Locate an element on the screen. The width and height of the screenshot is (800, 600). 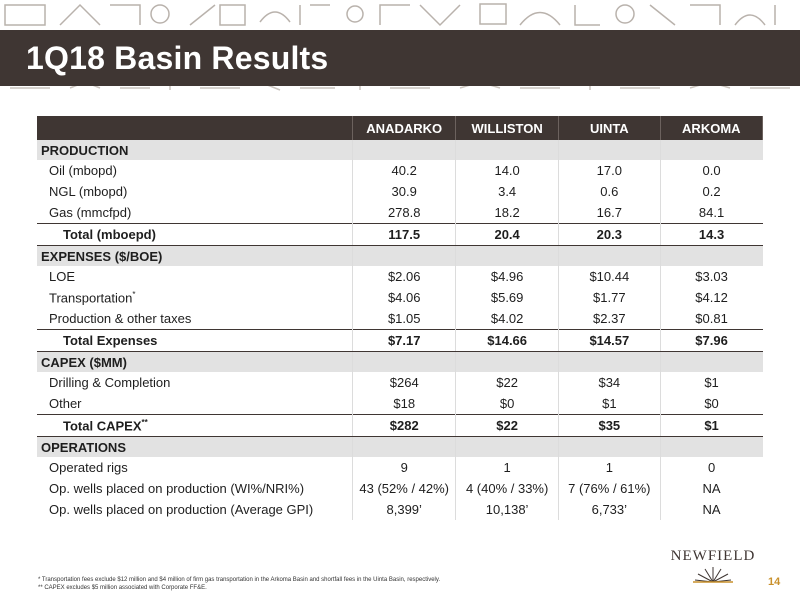
value-cell: 0.6 is located at coordinates (609, 191).